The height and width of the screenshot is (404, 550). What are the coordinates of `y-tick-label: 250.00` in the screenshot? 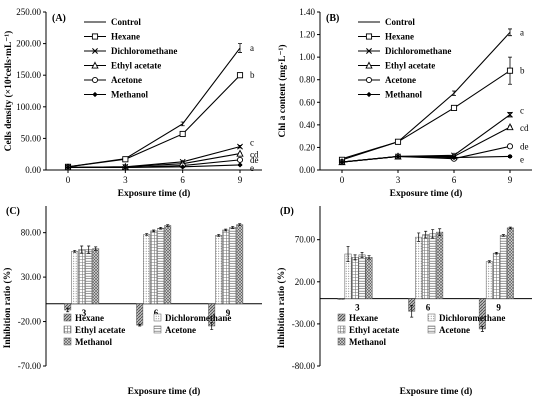 It's located at (28, 12).